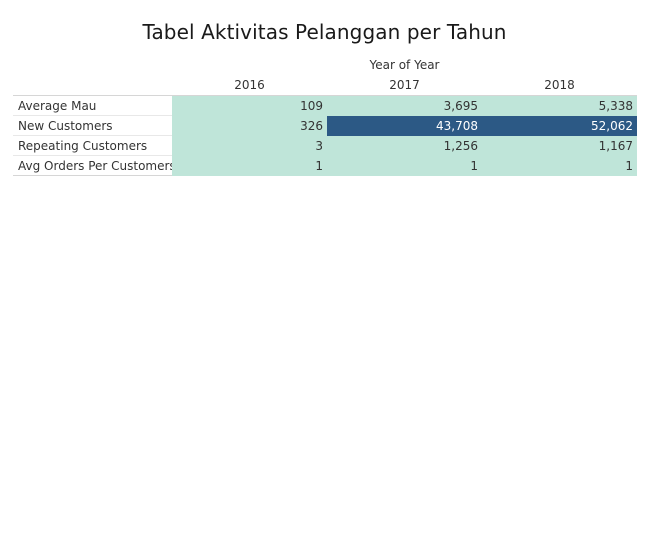 This screenshot has width=649, height=559. Describe the element at coordinates (249, 106) in the screenshot. I see `cell-average-mau-2016: 109` at that location.